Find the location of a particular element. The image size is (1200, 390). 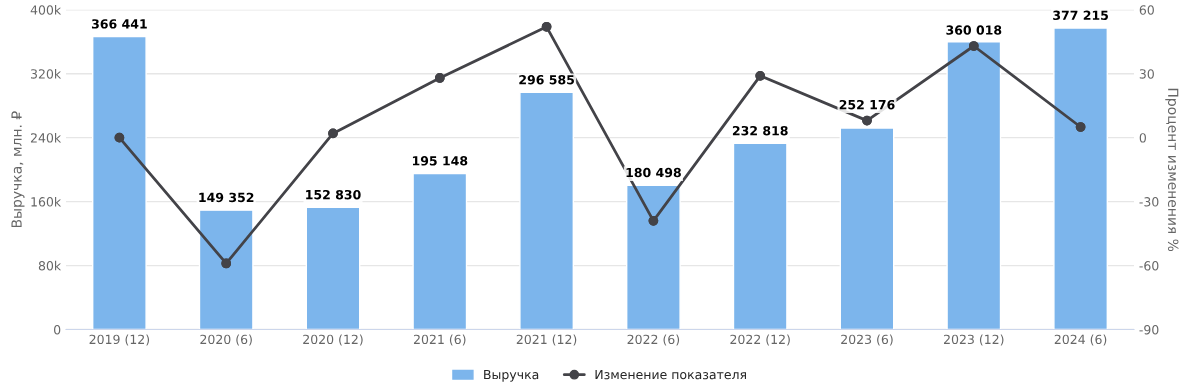

y-tick-label: 240k is located at coordinates (46, 137).